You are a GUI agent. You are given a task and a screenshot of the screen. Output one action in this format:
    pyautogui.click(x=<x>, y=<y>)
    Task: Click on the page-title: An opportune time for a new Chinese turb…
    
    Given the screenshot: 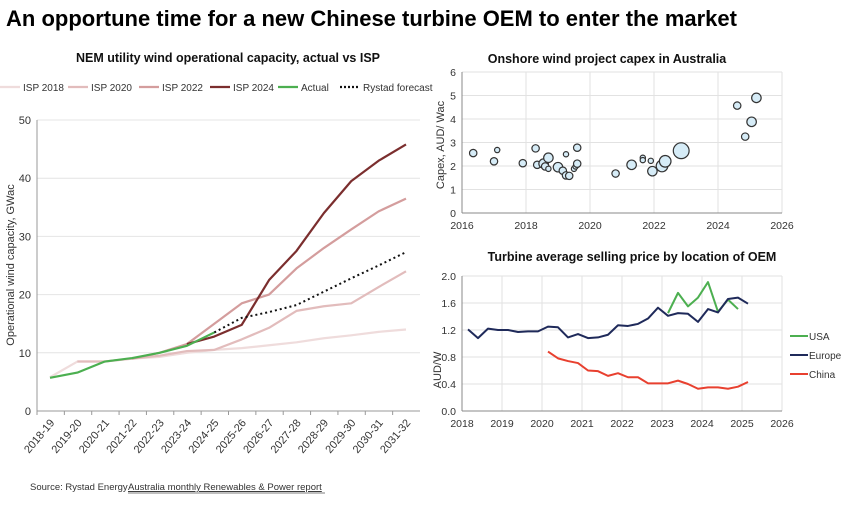 What is the action you would take?
    pyautogui.click(x=372, y=18)
    